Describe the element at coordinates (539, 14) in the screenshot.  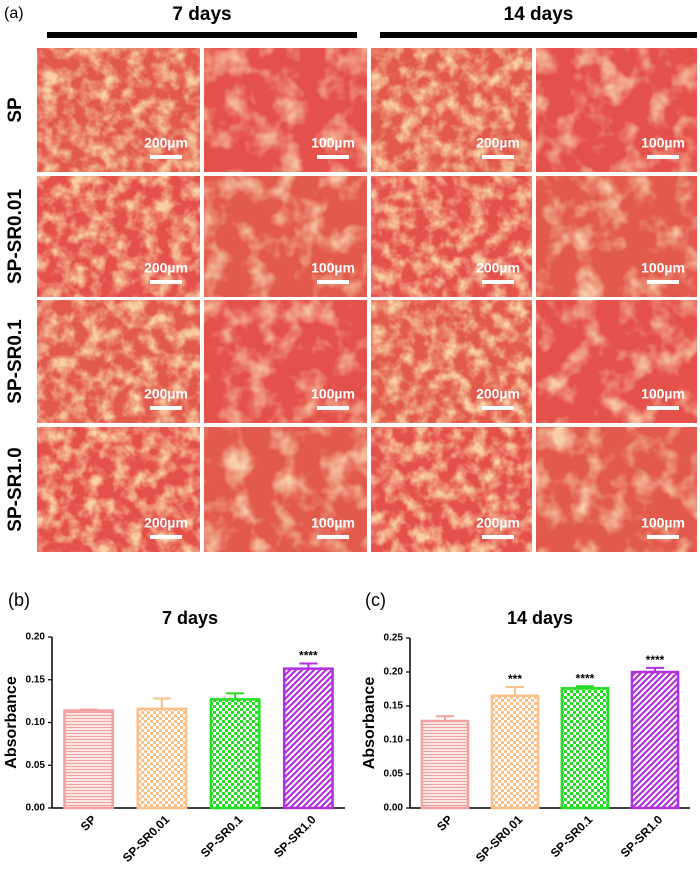
I see `column-header: 14 days` at that location.